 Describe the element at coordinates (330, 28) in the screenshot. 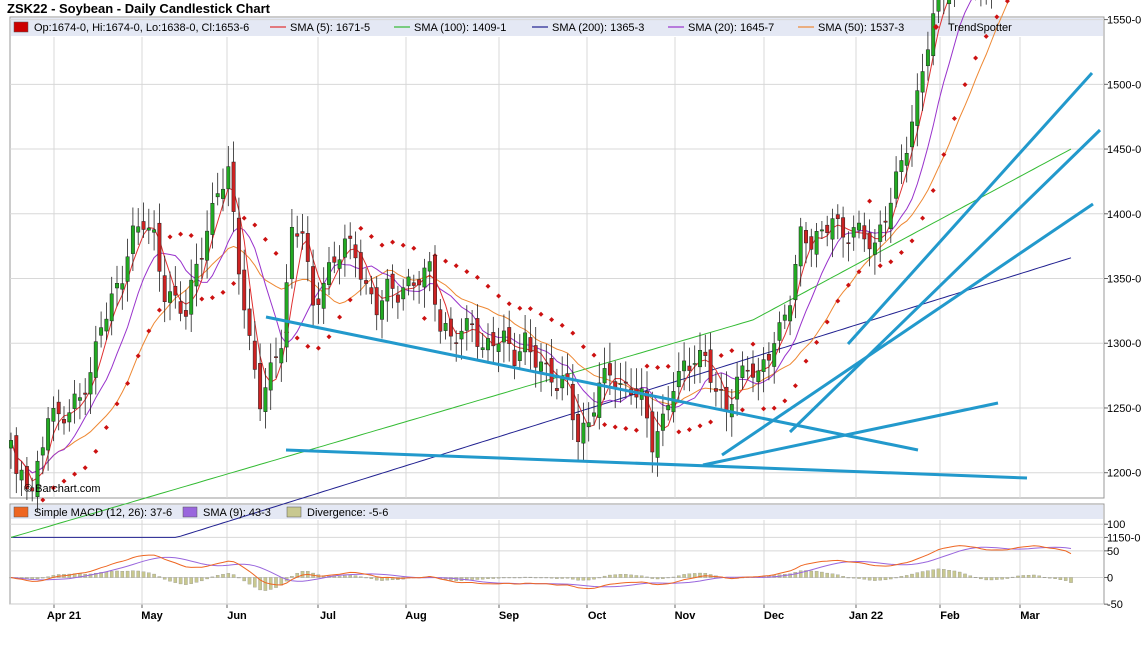

I see `price-legend-label-1: SMA (5): 1671-5` at that location.